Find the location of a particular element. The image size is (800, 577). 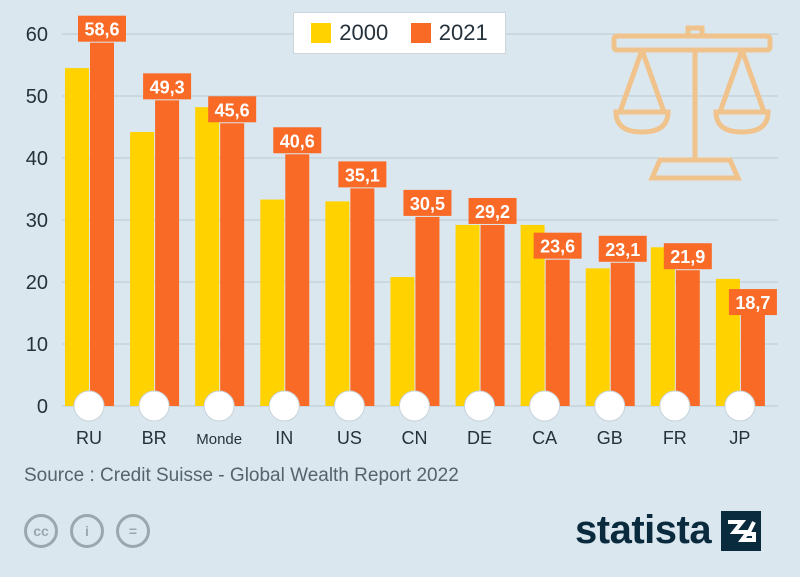

data-label: 29,2 is located at coordinates (492, 212).